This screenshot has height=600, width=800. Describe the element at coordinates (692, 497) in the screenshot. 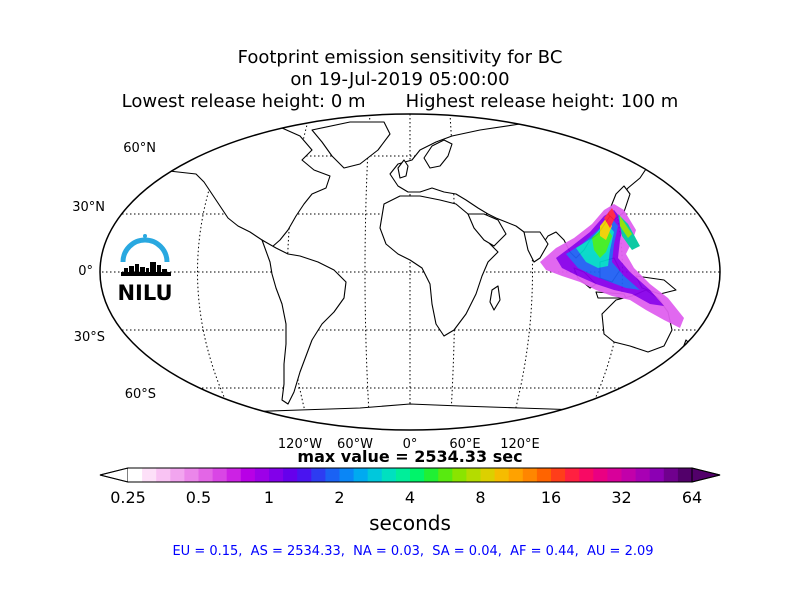

I see `colorbar-tick-label: 64` at that location.